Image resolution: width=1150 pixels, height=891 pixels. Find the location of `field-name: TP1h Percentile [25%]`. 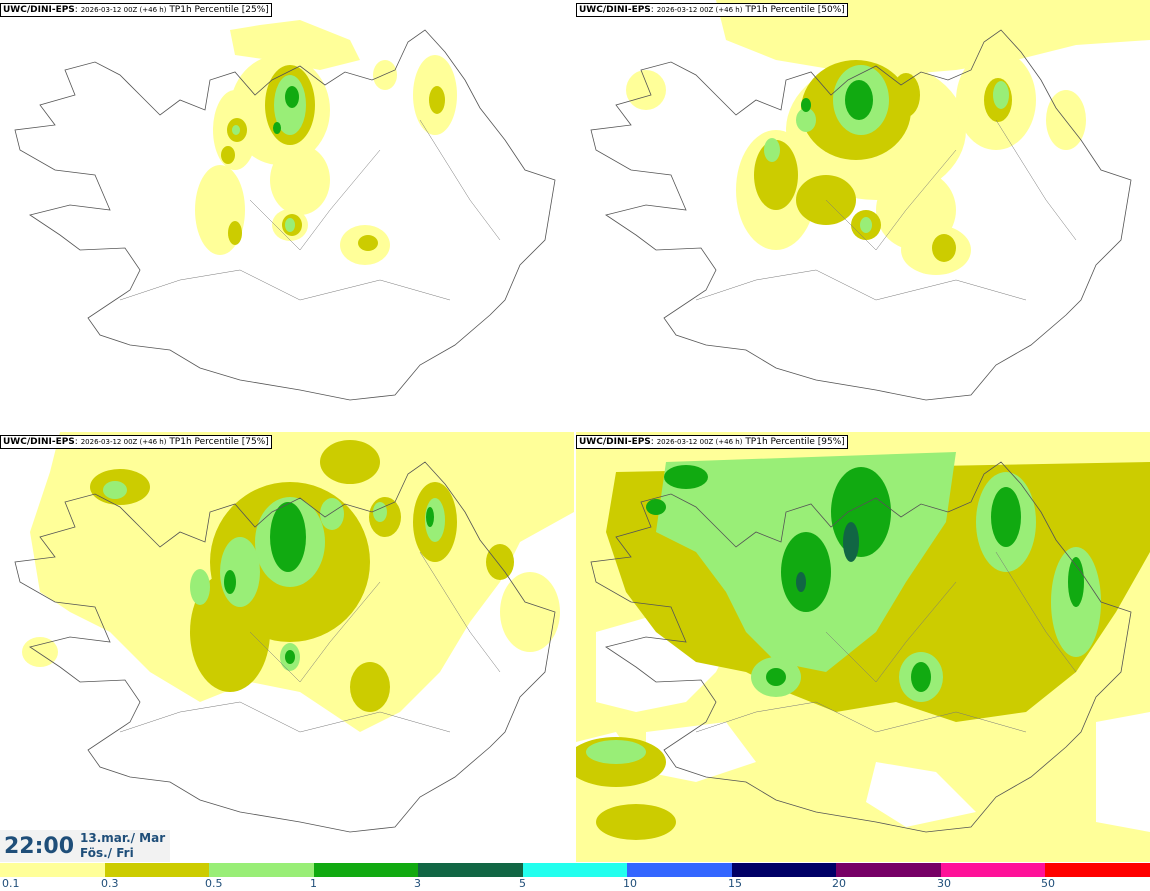

field-name: TP1h Percentile [25%] is located at coordinates (219, 10).